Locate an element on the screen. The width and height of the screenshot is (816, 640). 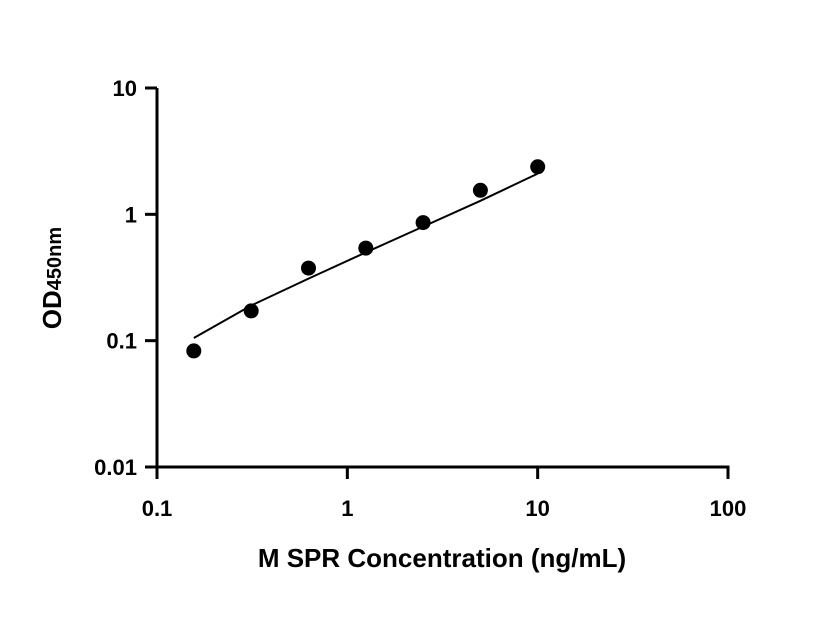
y-tick-label: 10 is located at coordinates (125, 88).